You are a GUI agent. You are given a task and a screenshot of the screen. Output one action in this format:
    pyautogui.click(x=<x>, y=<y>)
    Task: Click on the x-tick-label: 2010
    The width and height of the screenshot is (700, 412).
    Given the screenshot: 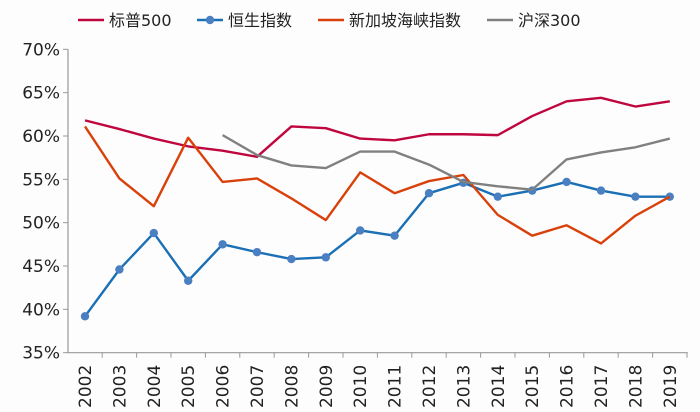 What is the action you would take?
    pyautogui.click(x=361, y=386)
    